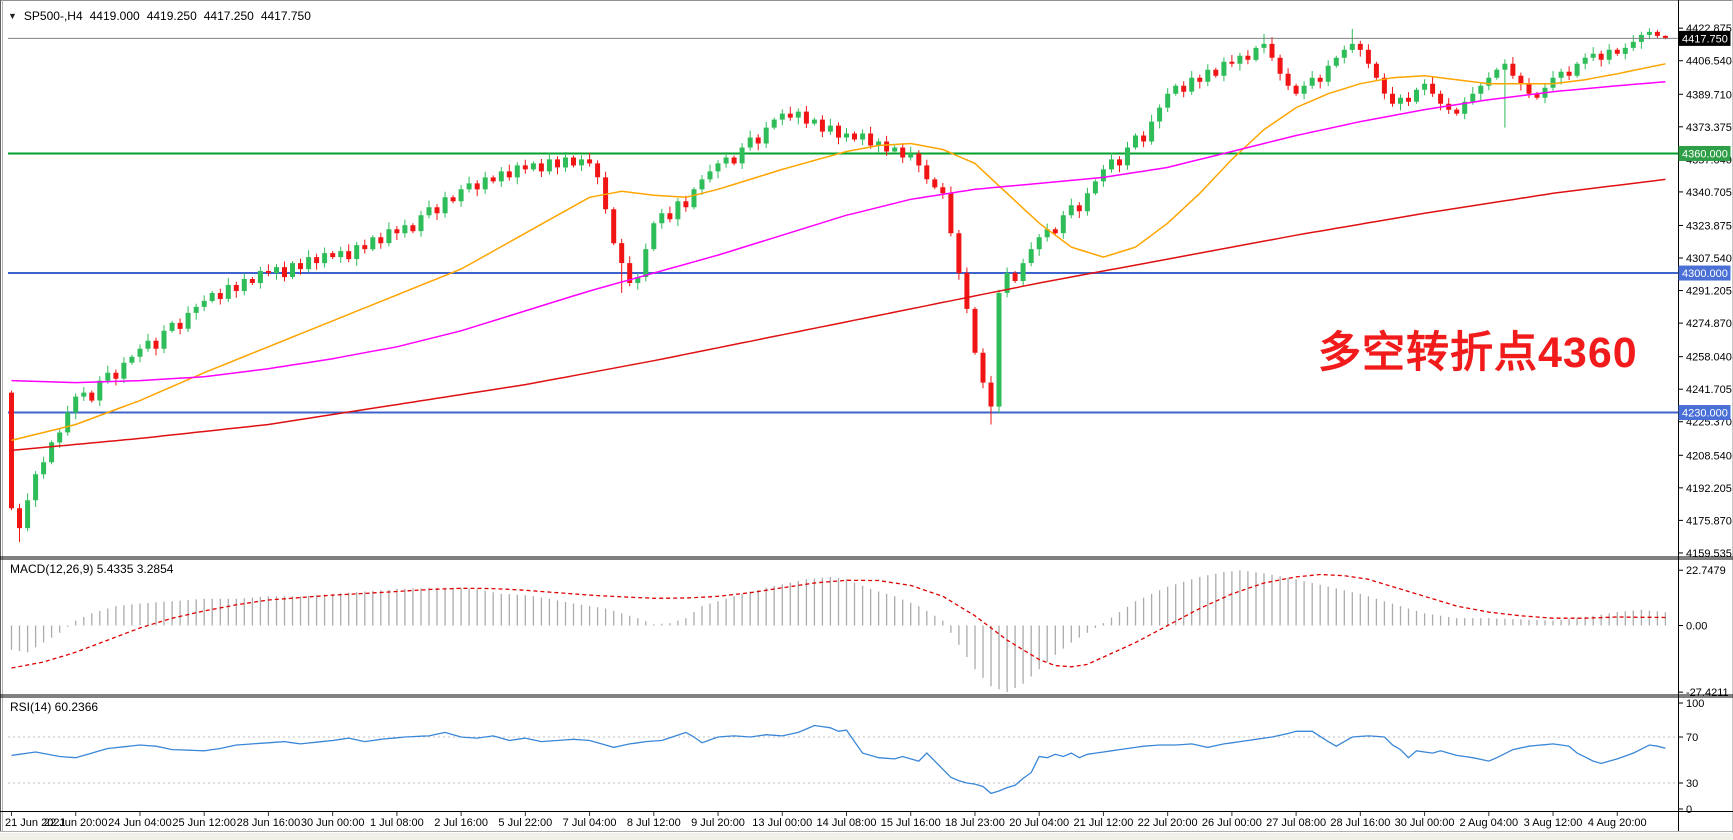  What do you see at coordinates (285, 16) in the screenshot?
I see `ohlc-close: 4417.750` at bounding box center [285, 16].